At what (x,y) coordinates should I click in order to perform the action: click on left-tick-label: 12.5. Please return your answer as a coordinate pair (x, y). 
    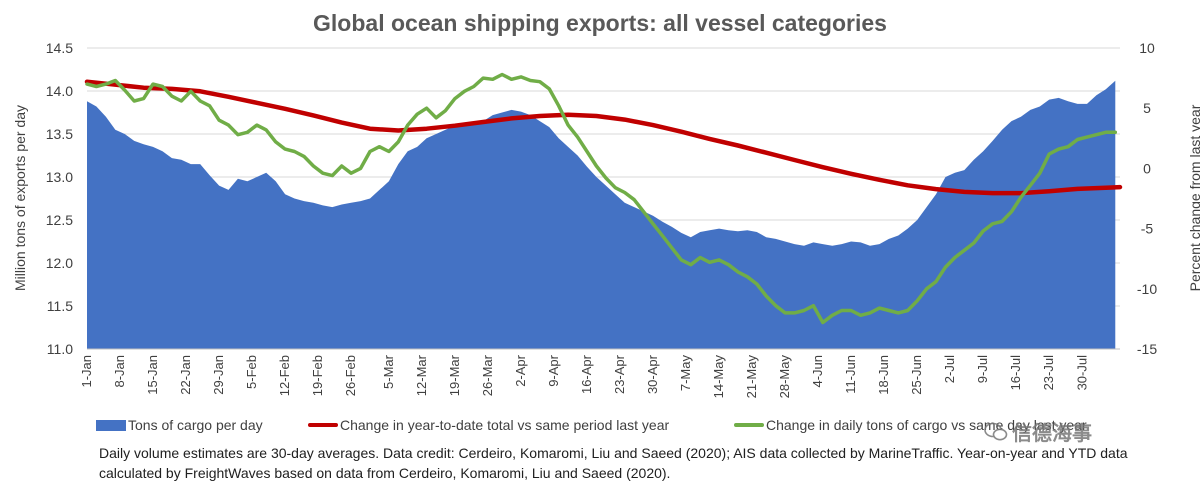
    Looking at the image, I should click on (59, 220).